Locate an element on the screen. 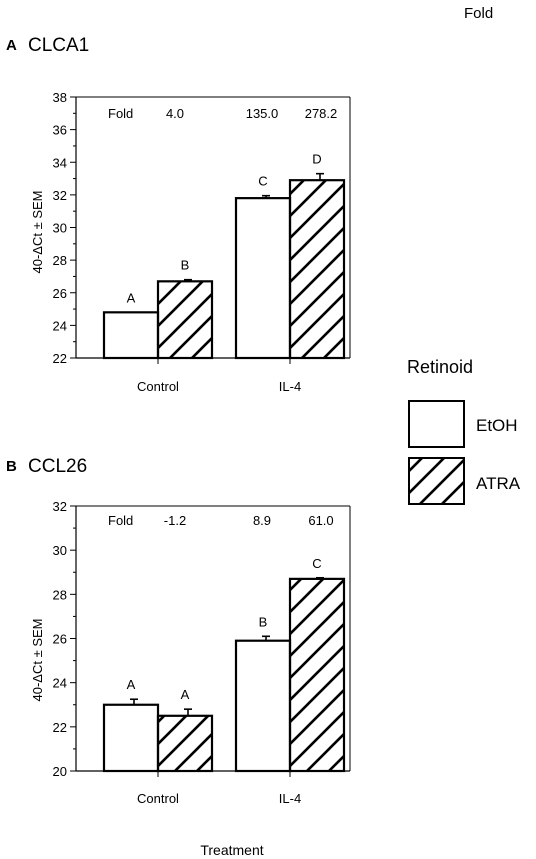 Image resolution: width=536 pixels, height=859 pixels. panel-b-y-tick-label: 32 is located at coordinates (60, 506).